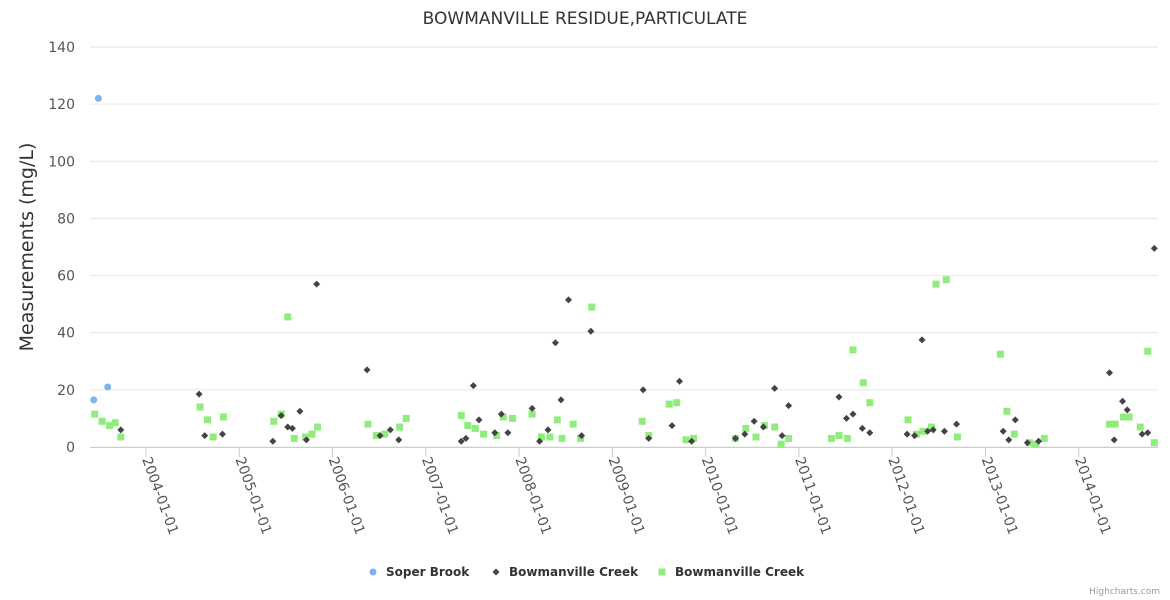  What do you see at coordinates (1124, 592) in the screenshot?
I see `credits-link: Highcharts.com` at bounding box center [1124, 592].